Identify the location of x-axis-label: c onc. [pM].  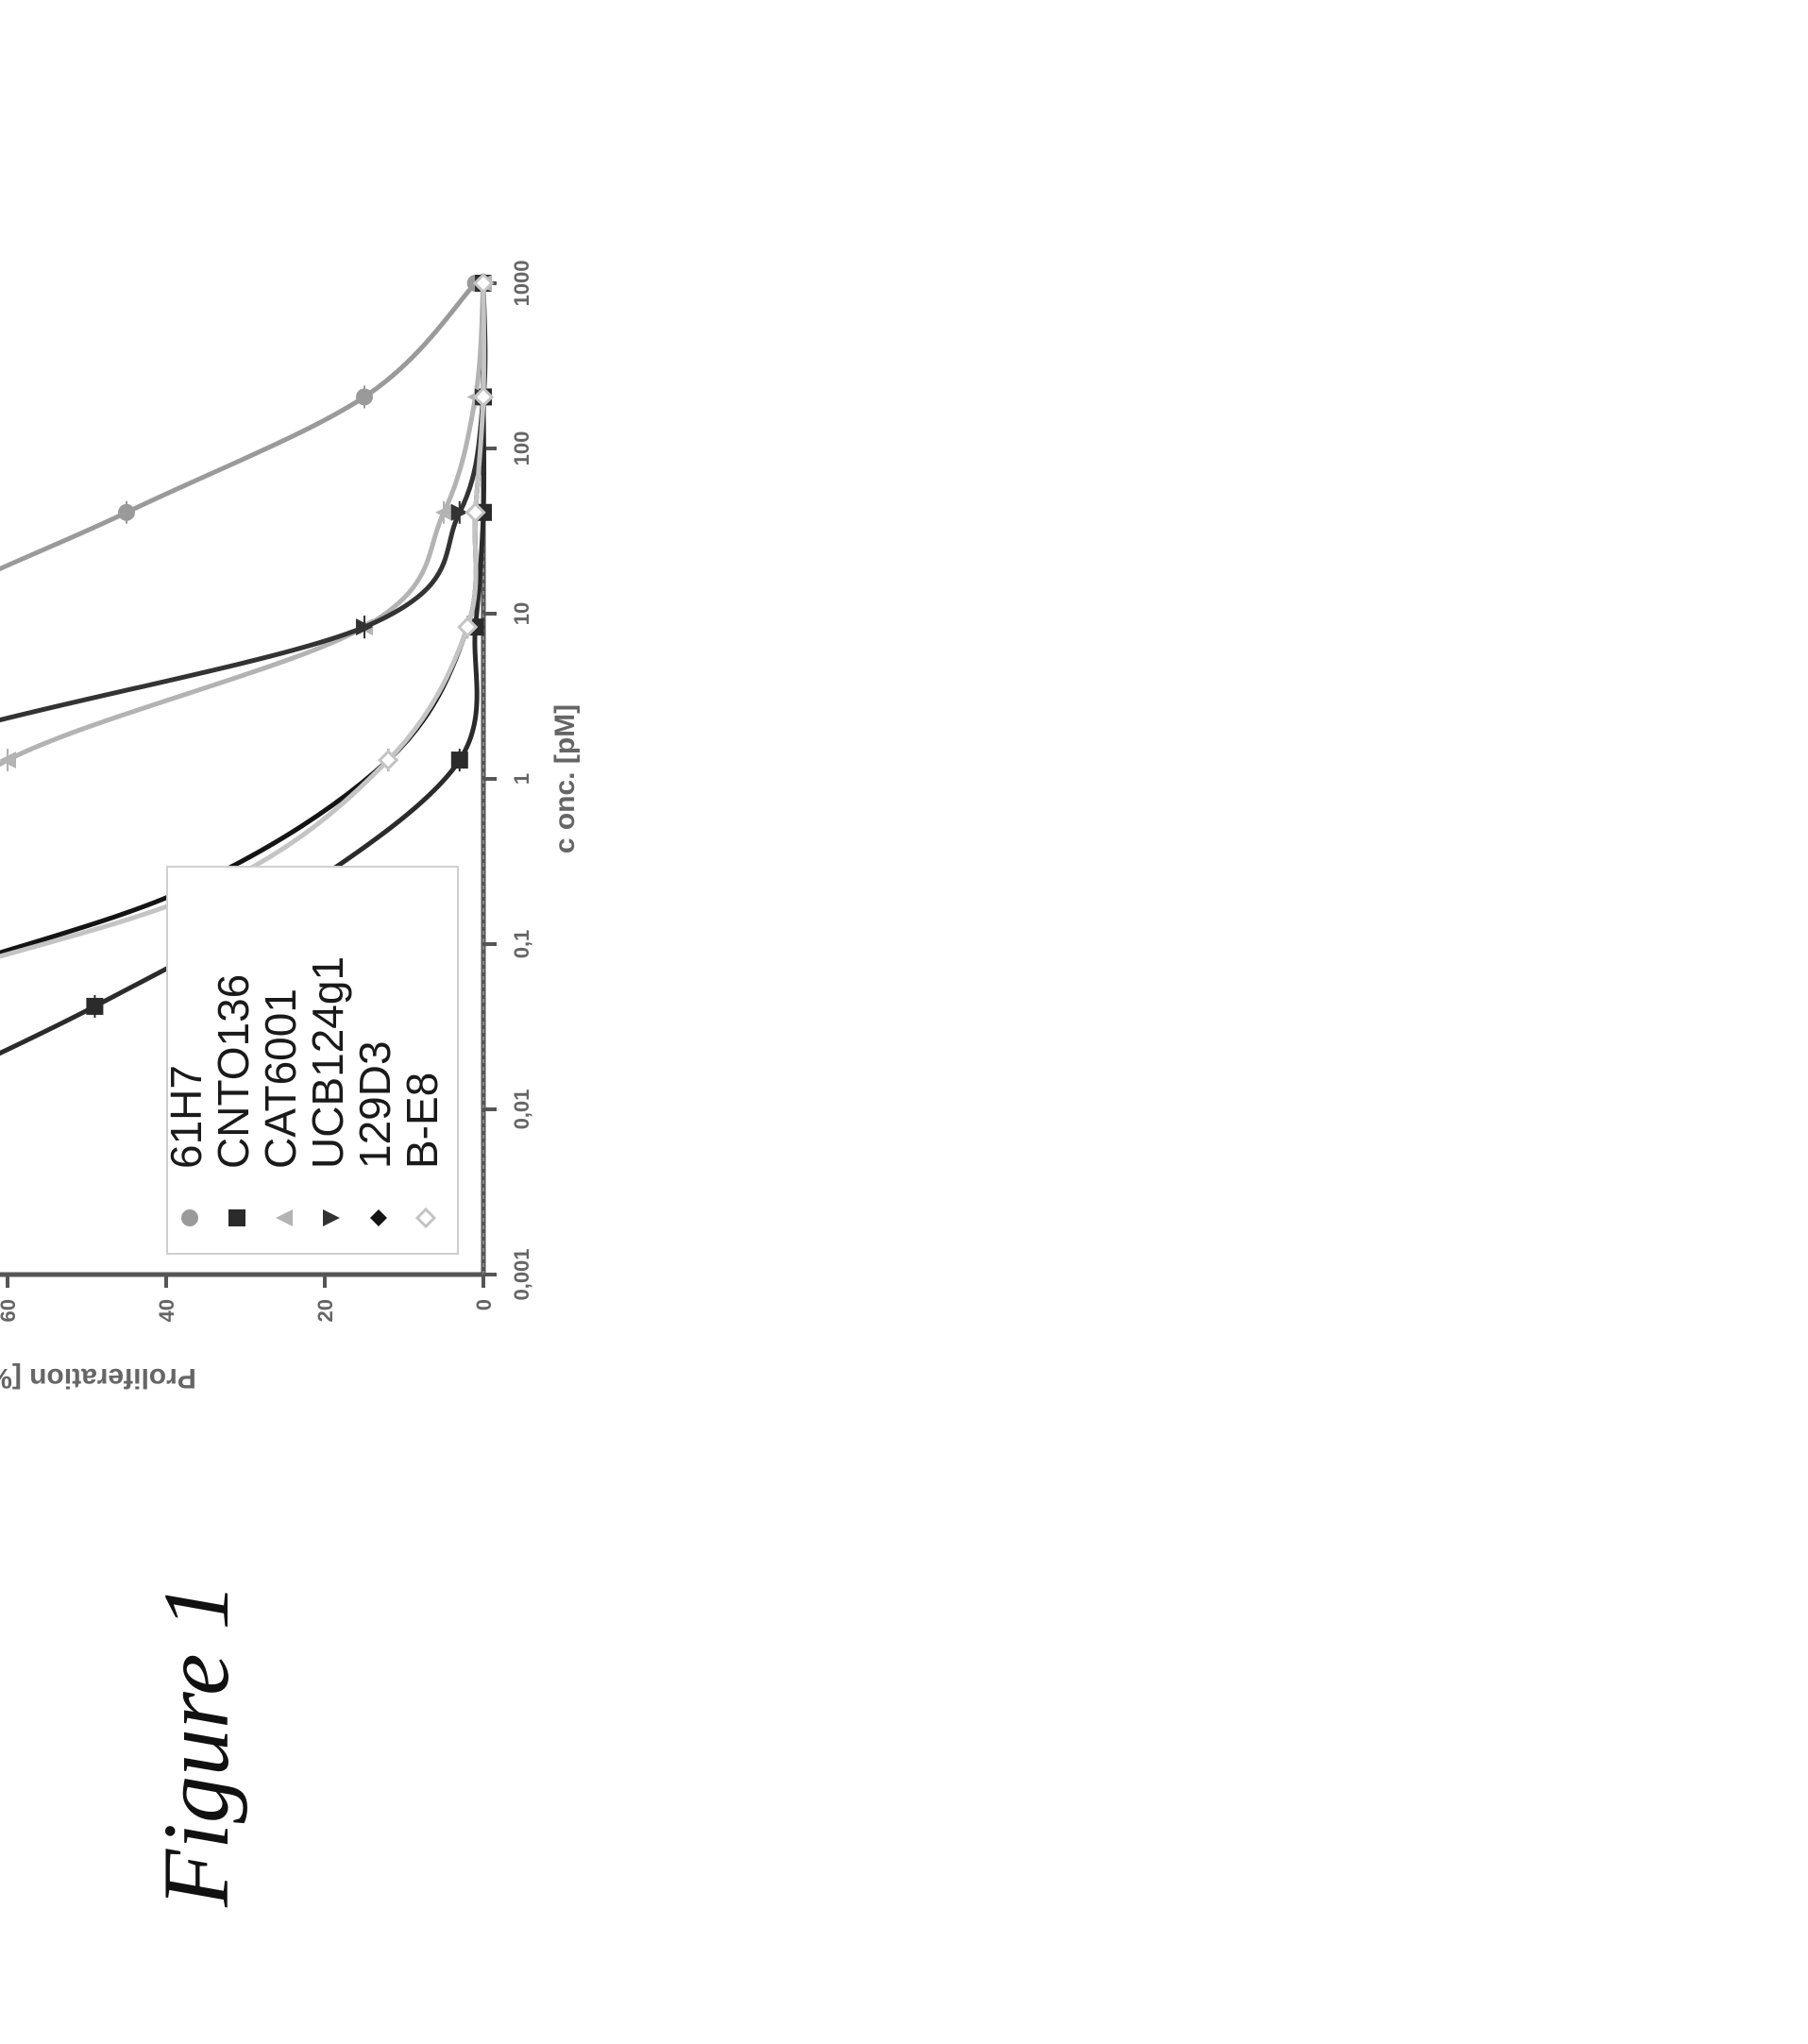
(565, 779).